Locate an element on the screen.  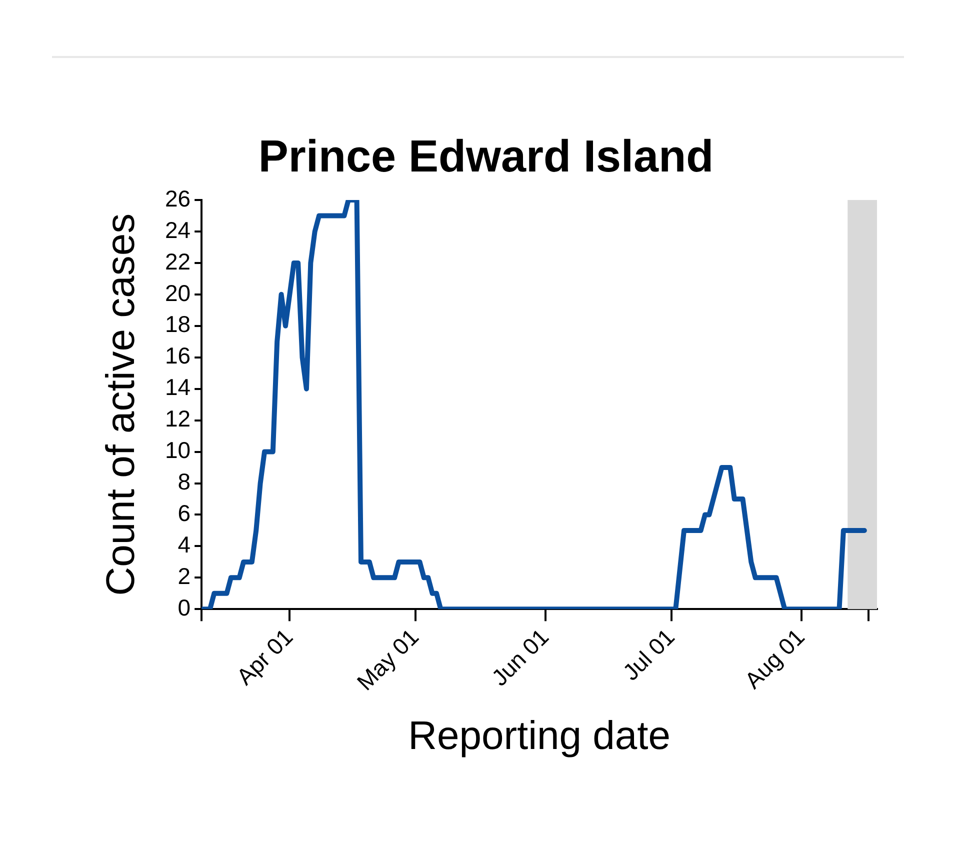
x-axis-title: Reporting date is located at coordinates (539, 736).